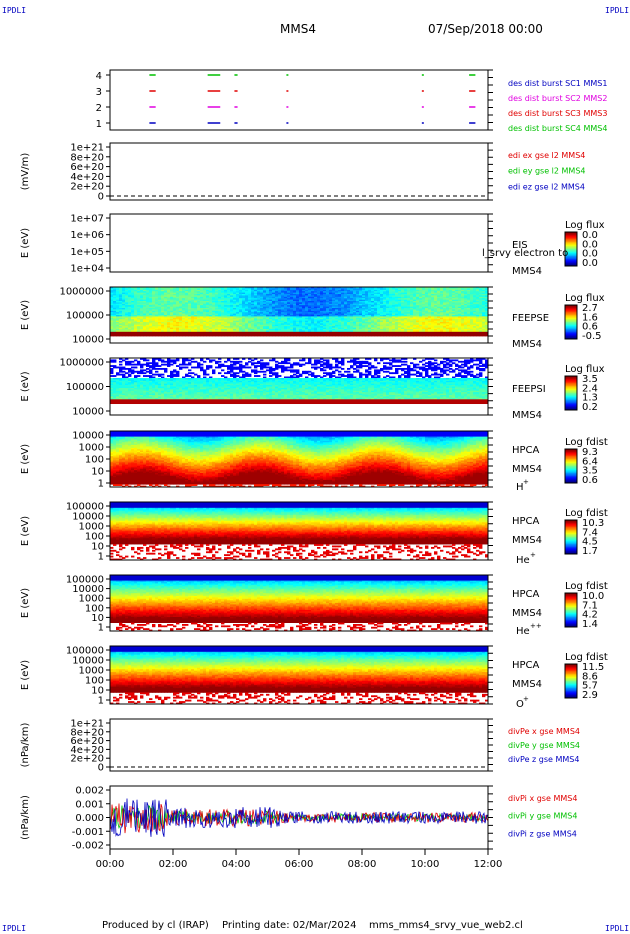 The width and height of the screenshot is (630, 934). Describe the element at coordinates (592, 336) in the screenshot. I see `colorbar-tick-label: -0.5` at that location.